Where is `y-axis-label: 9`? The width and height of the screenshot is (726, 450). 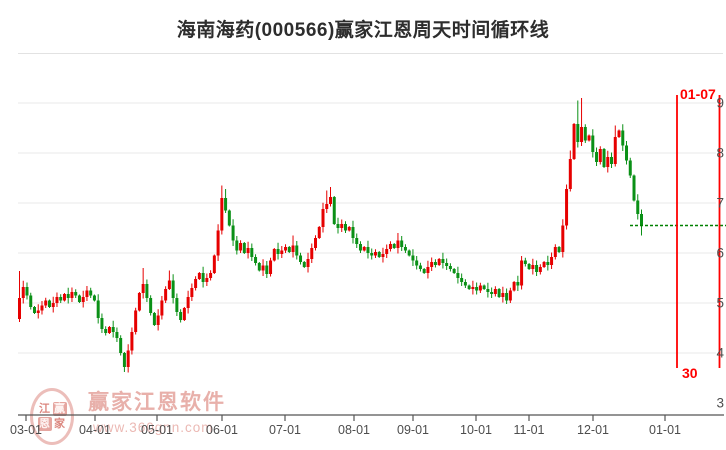
y-axis-label: 9 is located at coordinates (720, 103).